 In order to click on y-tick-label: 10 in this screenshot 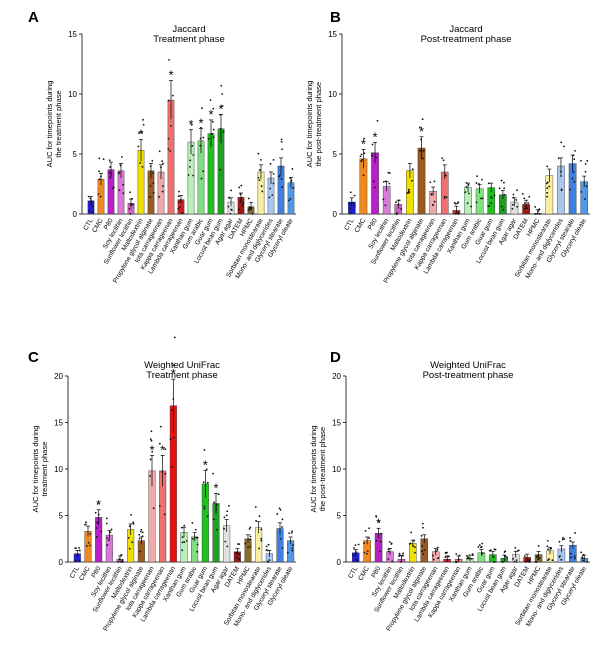, I will do `click(336, 469)`.